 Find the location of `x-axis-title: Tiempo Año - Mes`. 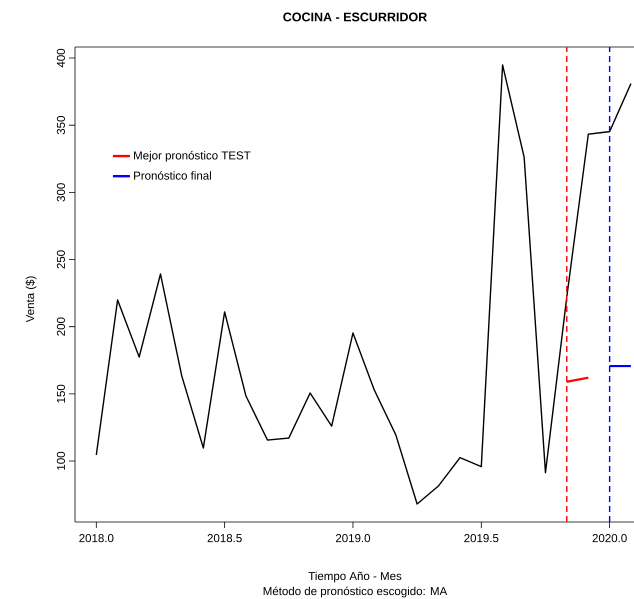

x-axis-title: Tiempo Año - Mes is located at coordinates (355, 577).